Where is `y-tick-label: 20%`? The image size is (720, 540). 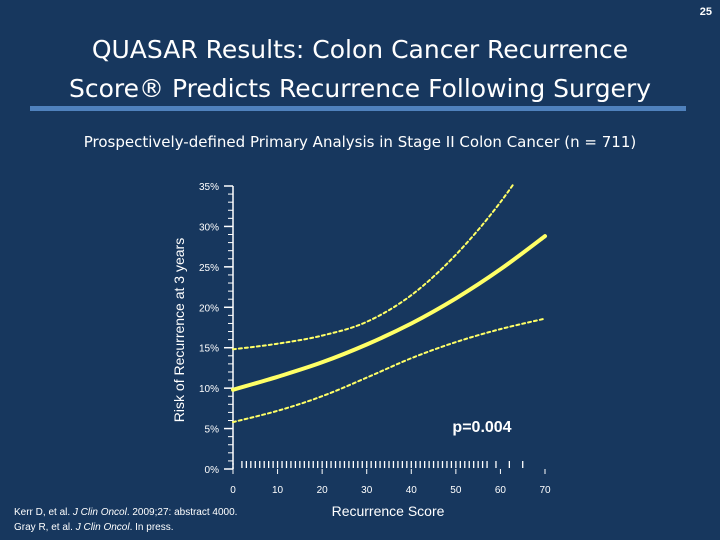
y-tick-label: 20% is located at coordinates (209, 308).